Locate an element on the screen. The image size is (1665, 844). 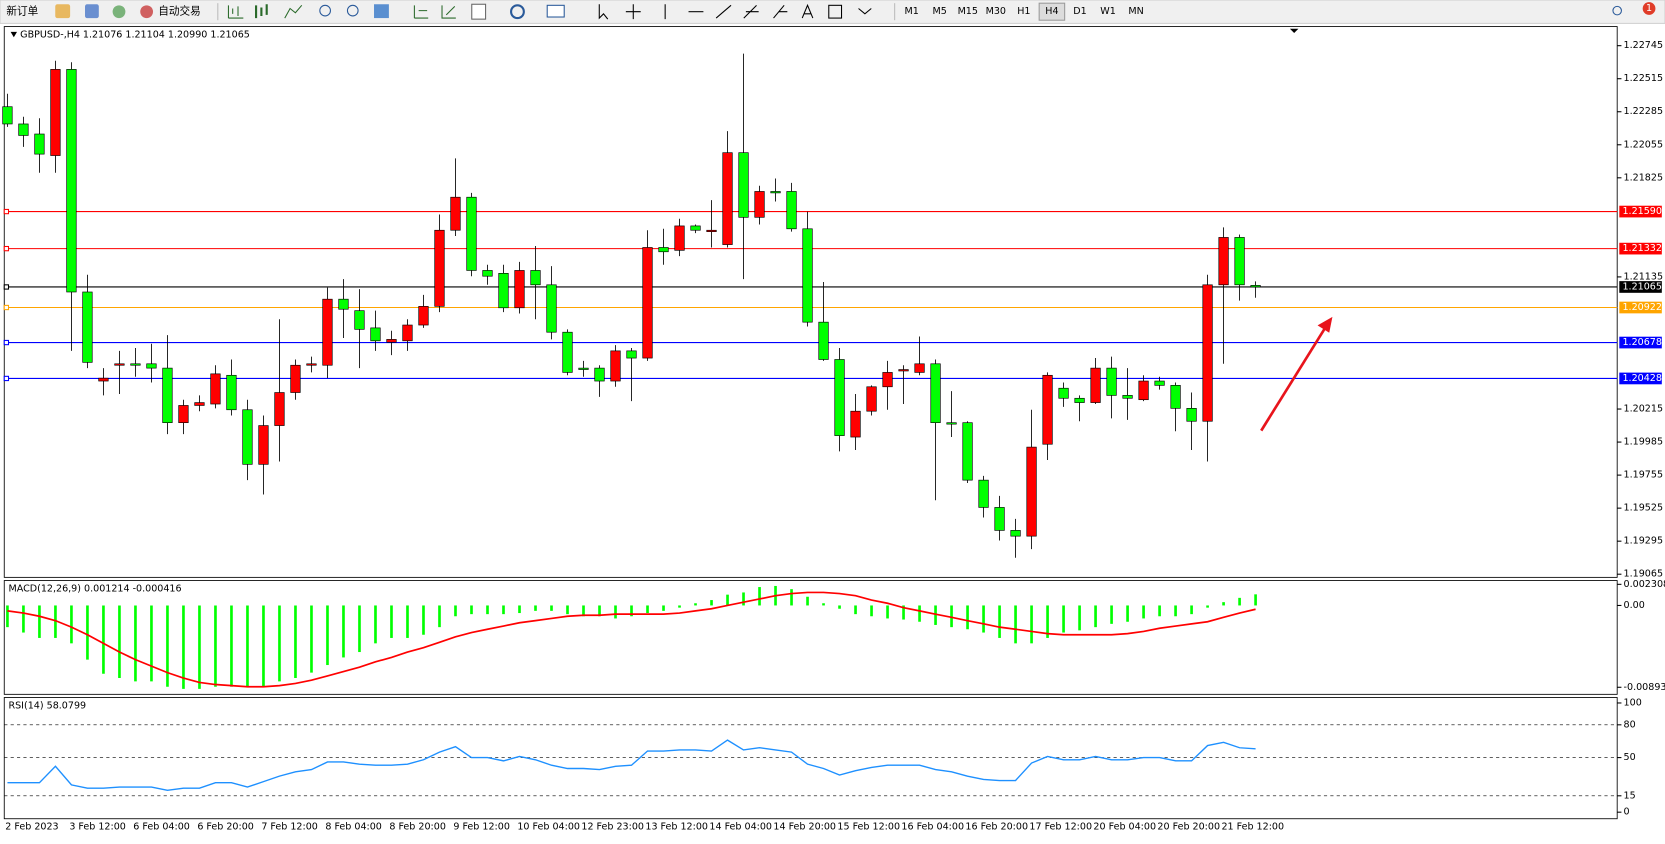
timeframe-button: H1 is located at coordinates (1023, 11).